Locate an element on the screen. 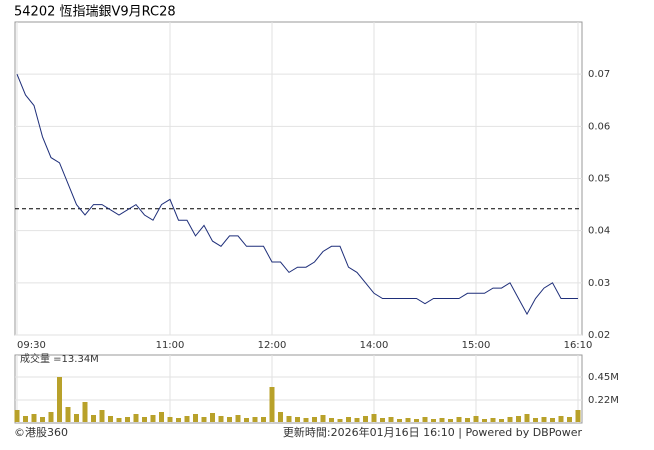 Image resolution: width=654 pixels, height=450 pixels. y-tick-label: 0.45M is located at coordinates (603, 377).